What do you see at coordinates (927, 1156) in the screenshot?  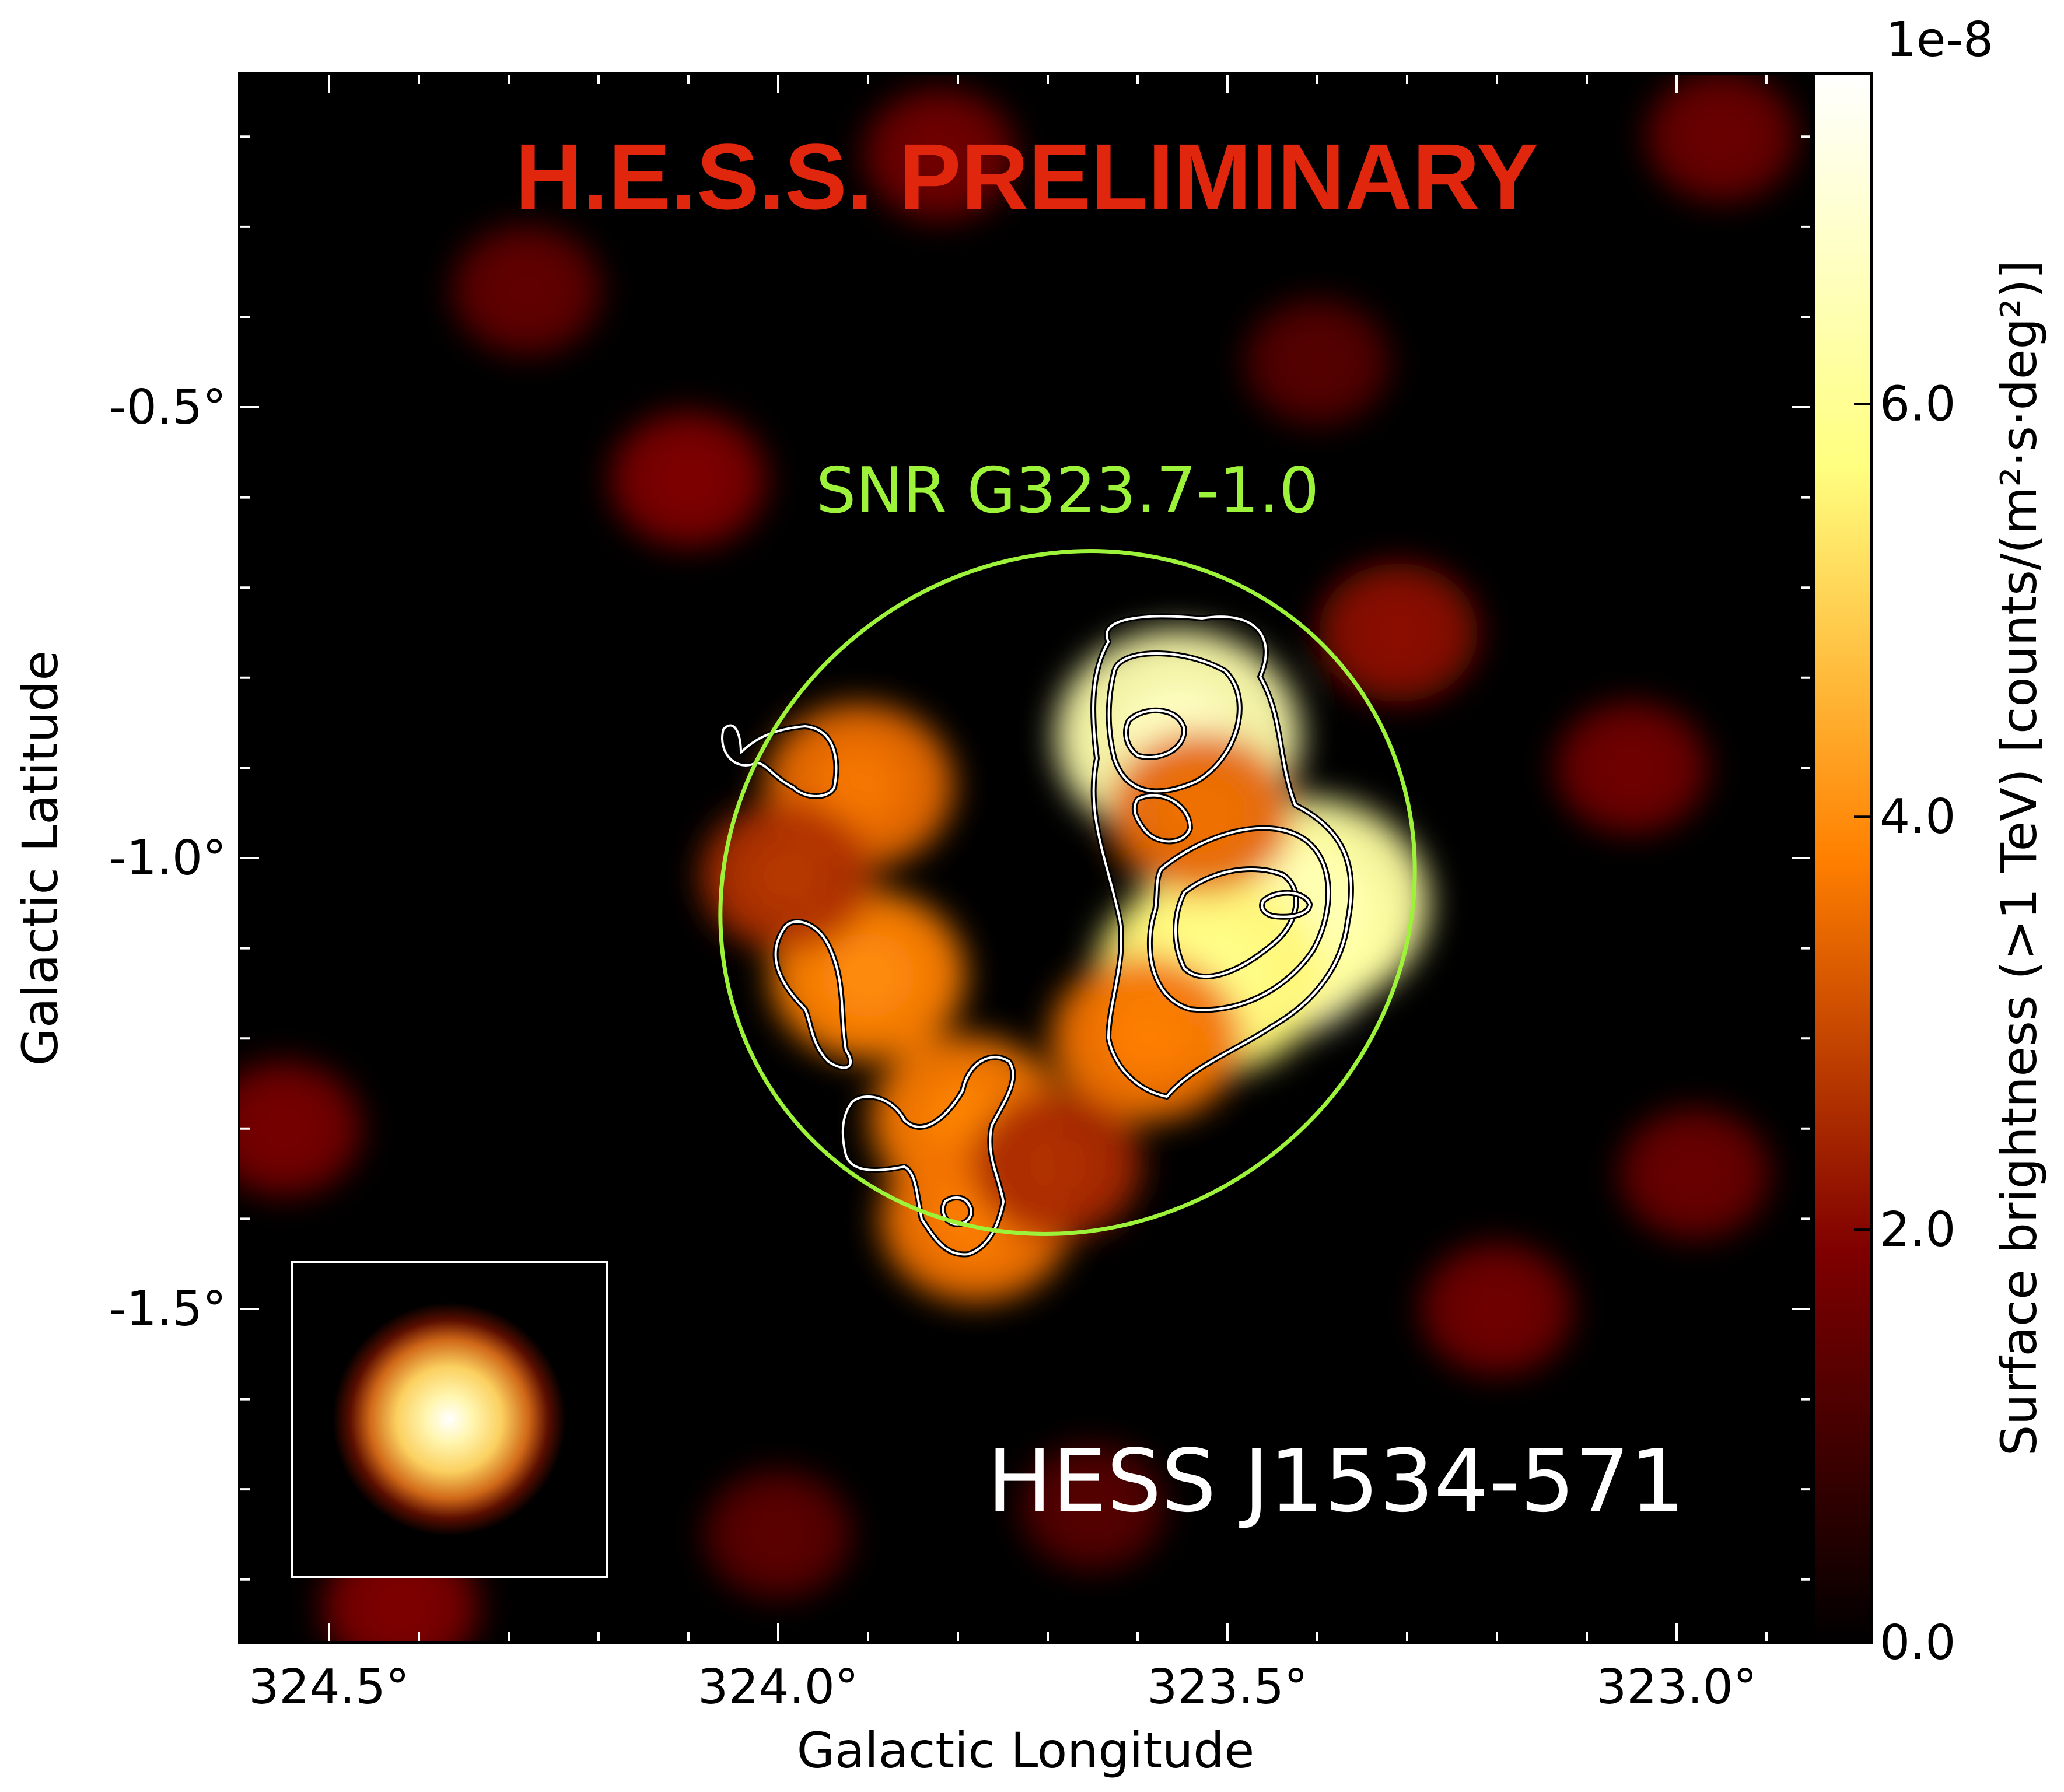 I see `contour-south-arc-white` at bounding box center [927, 1156].